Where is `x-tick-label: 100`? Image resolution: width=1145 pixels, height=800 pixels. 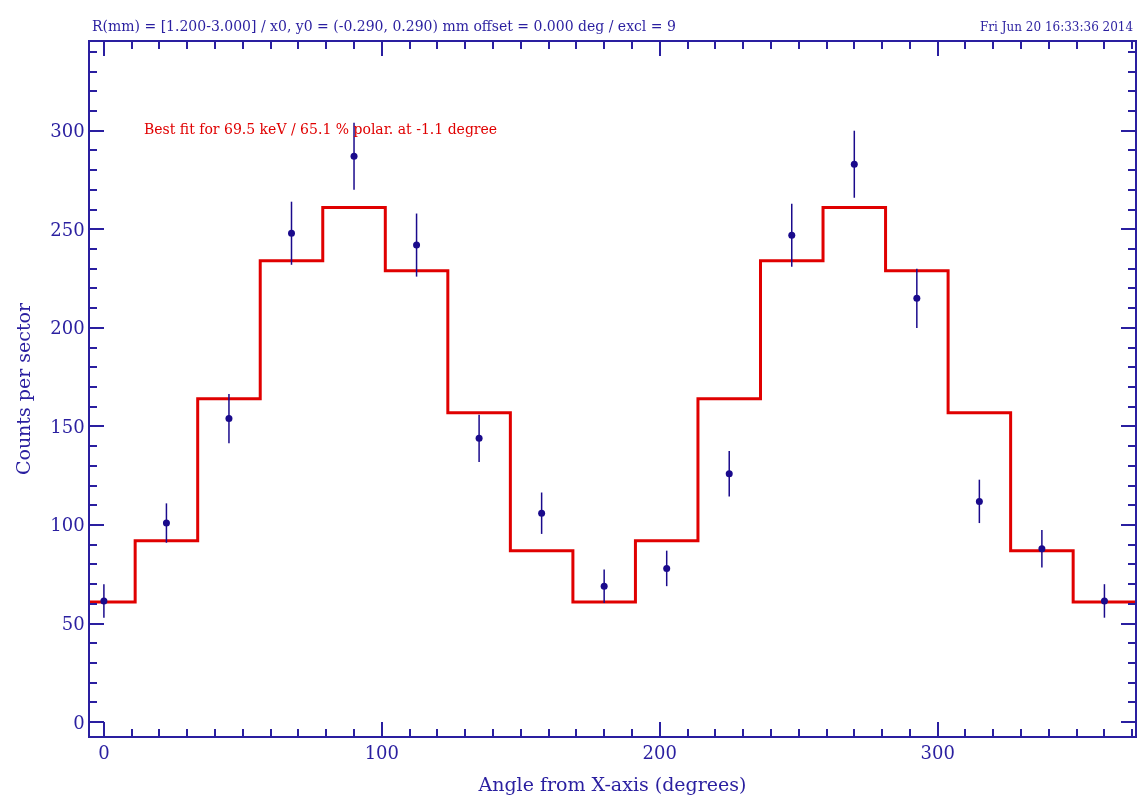
x-tick-label: 100 is located at coordinates (381, 753).